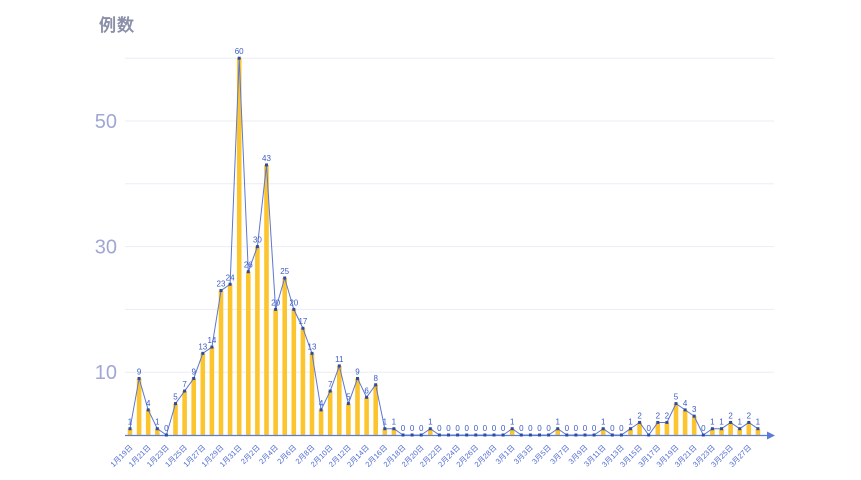 The image size is (861, 480). I want to click on bar-3月15日, so click(639, 428).